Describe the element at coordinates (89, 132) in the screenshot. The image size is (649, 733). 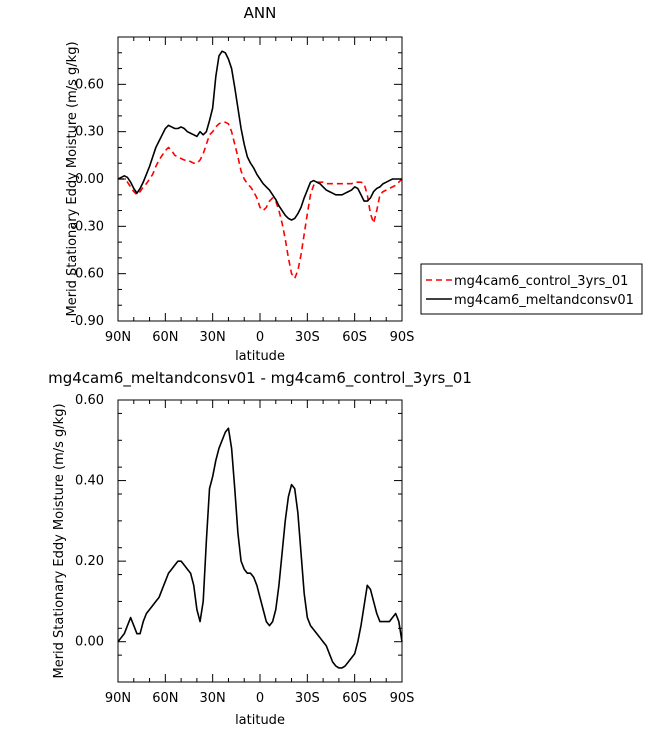
I see `top-chart-ytick-label-4: 0.30` at that location.